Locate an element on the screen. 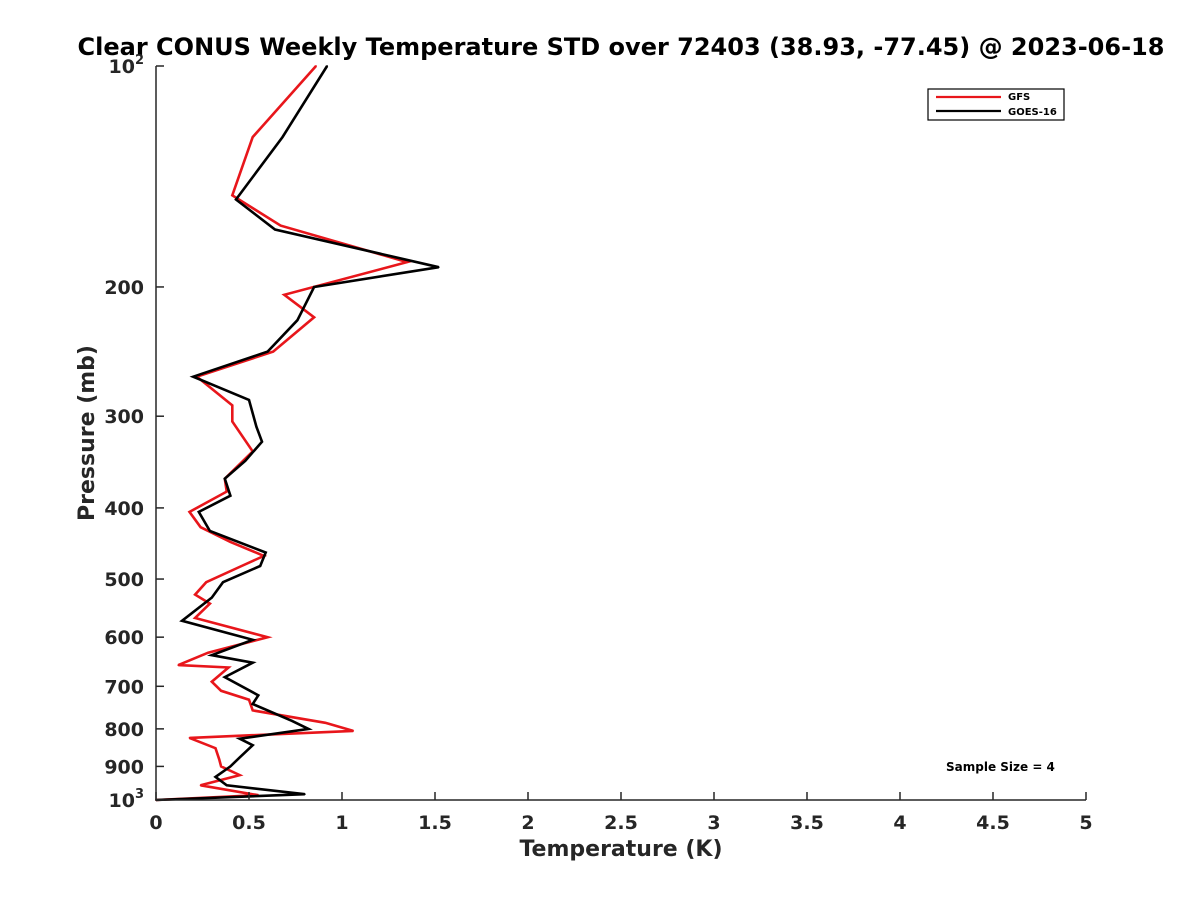 The image size is (1200, 900). y-tick-label: 800 is located at coordinates (124, 730).